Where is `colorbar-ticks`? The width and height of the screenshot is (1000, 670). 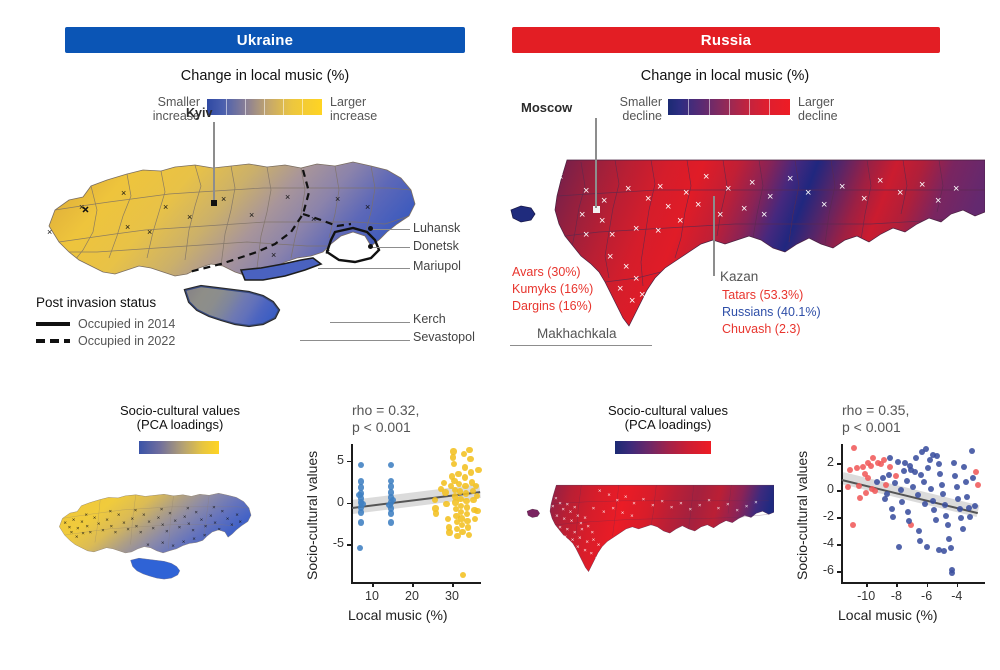 colorbar-ticks is located at coordinates (729, 107).